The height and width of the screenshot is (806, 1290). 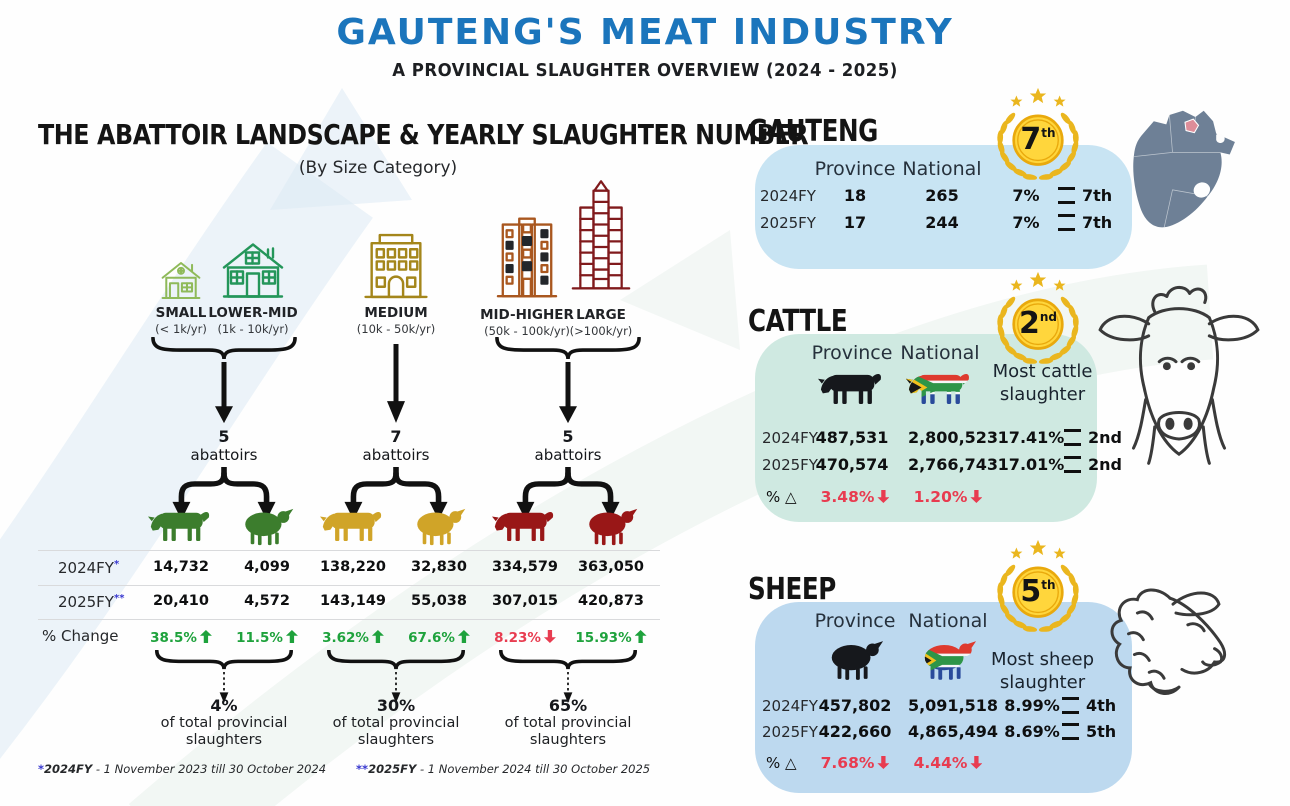 What do you see at coordinates (91, 602) in the screenshot?
I see `row-label-2025fy: 2025FY**` at bounding box center [91, 602].